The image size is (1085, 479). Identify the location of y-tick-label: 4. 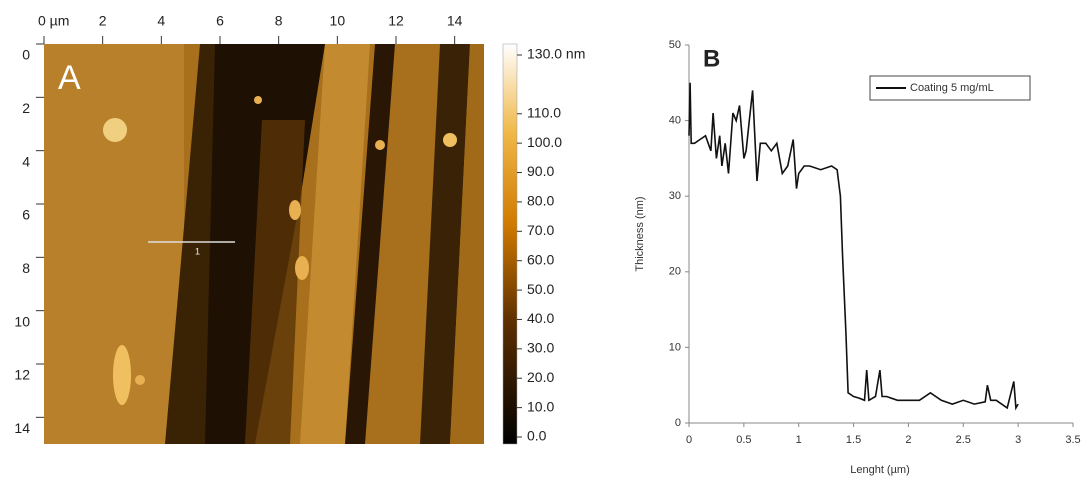
(26, 161).